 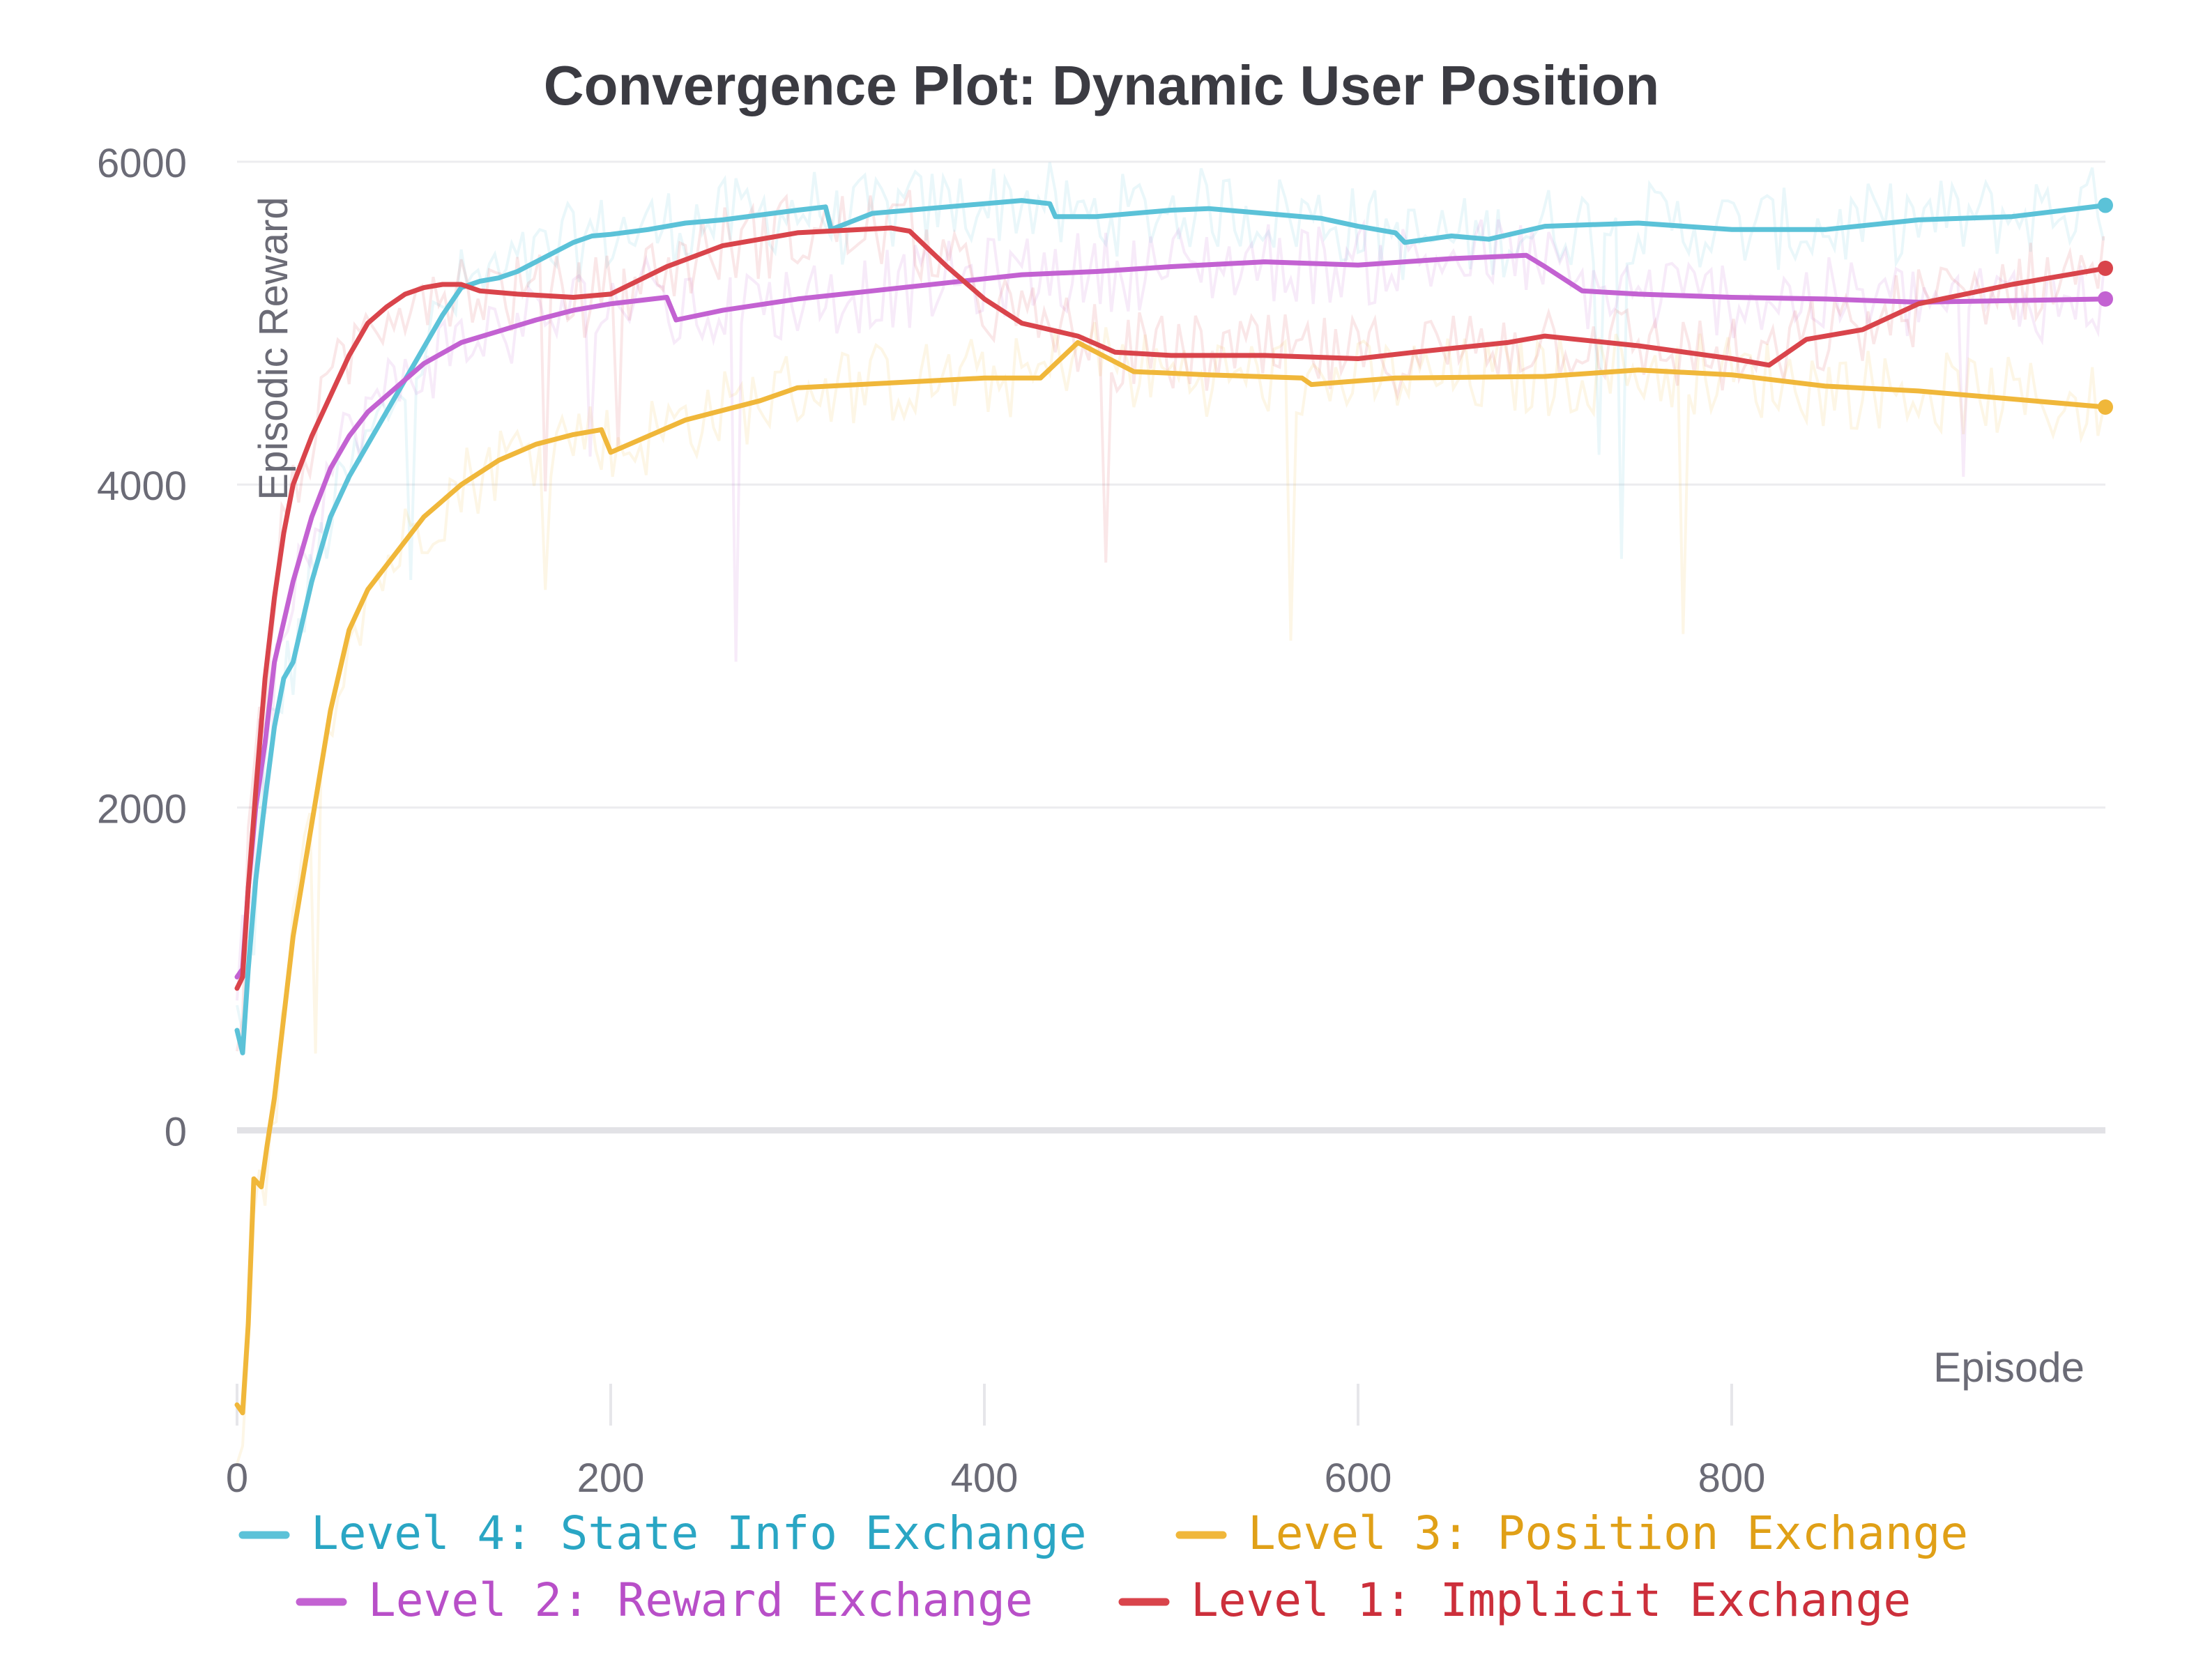 What do you see at coordinates (142, 809) in the screenshot?
I see `y-tick-label: 2000` at bounding box center [142, 809].